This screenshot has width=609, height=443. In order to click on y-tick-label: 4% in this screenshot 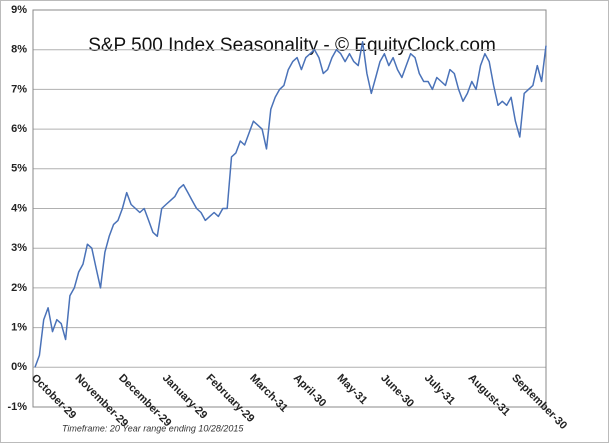, I will do `click(19, 208)`.